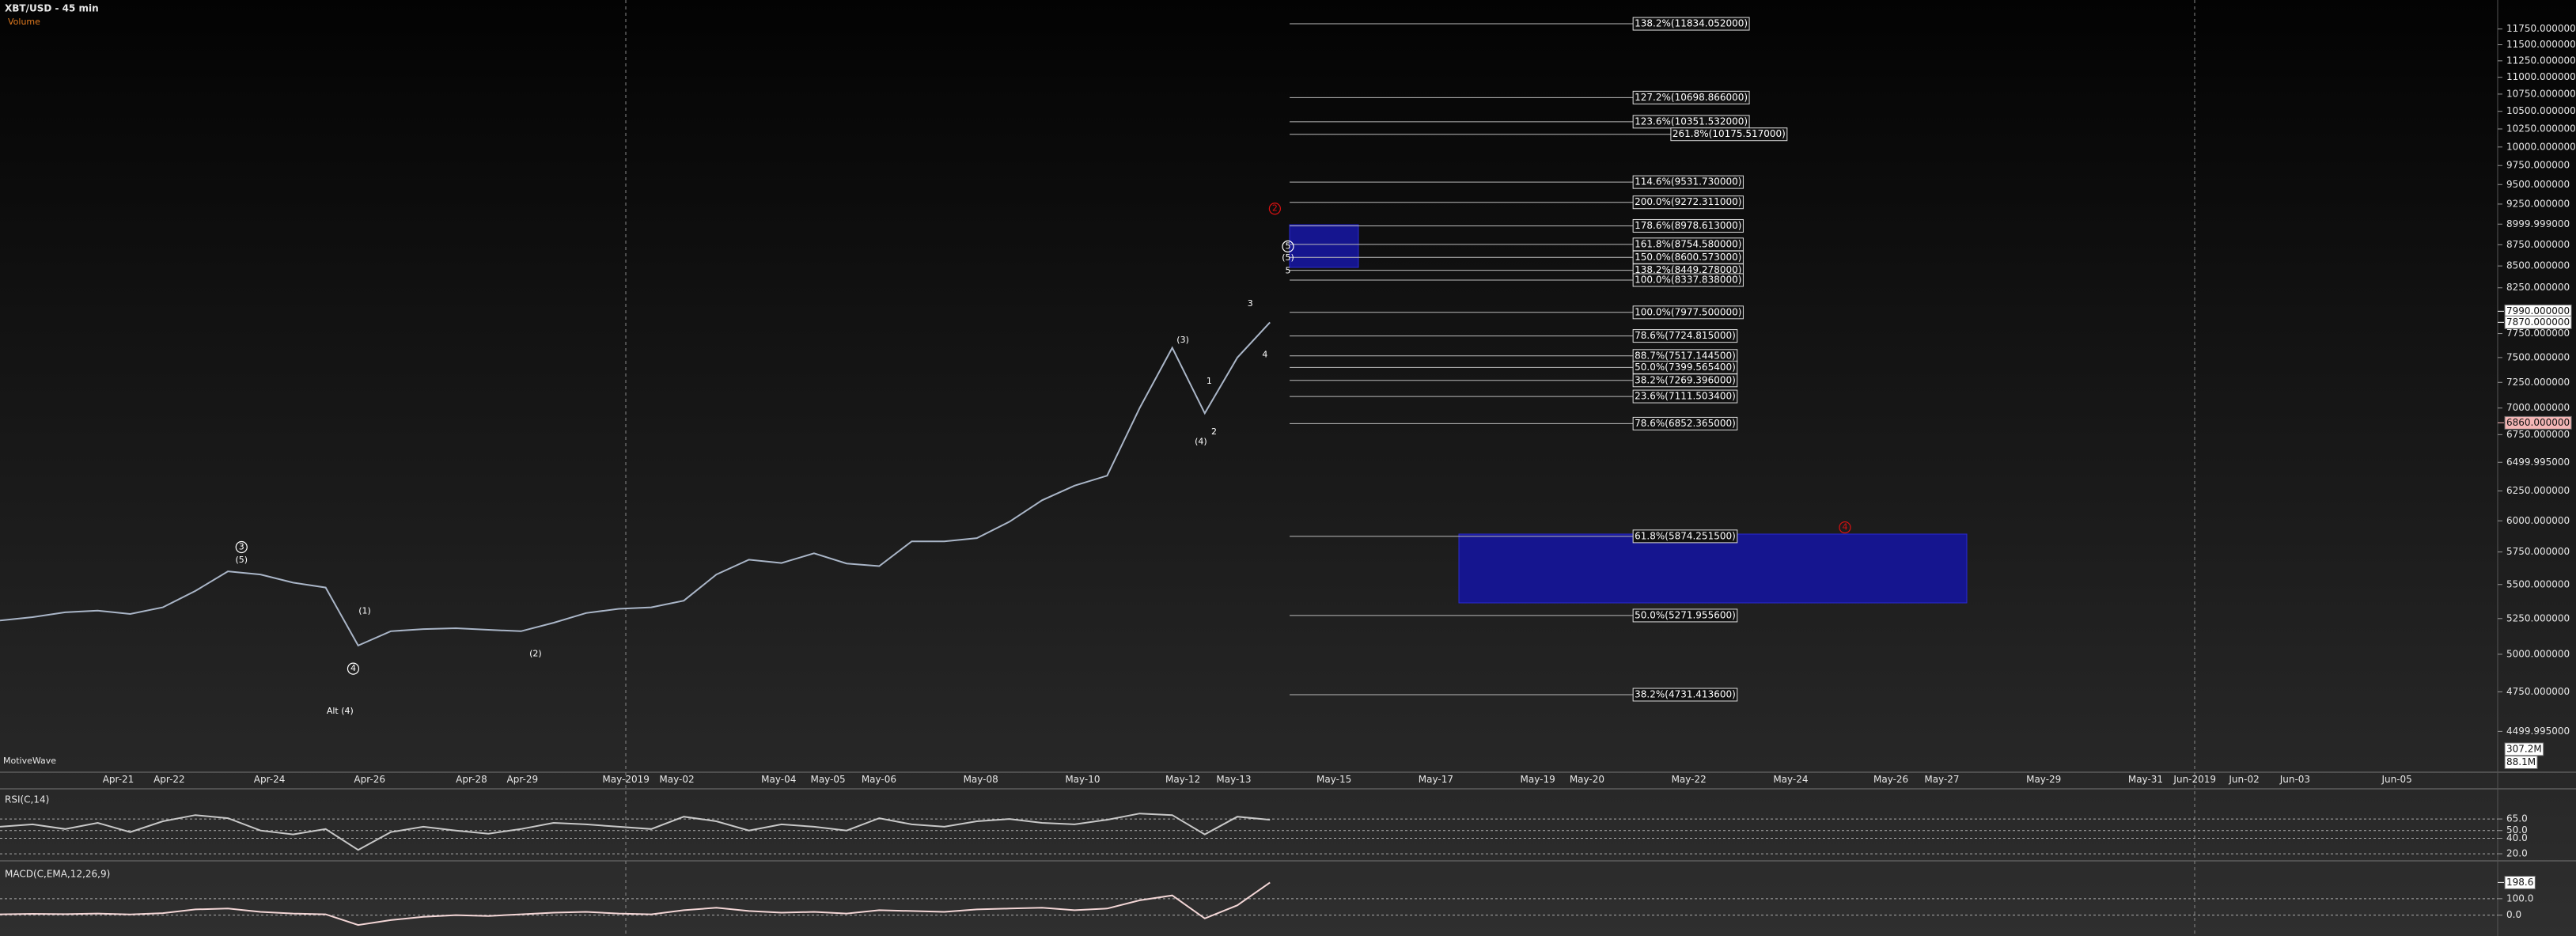  I want to click on y-tick-label: 0.0, so click(2513, 914).